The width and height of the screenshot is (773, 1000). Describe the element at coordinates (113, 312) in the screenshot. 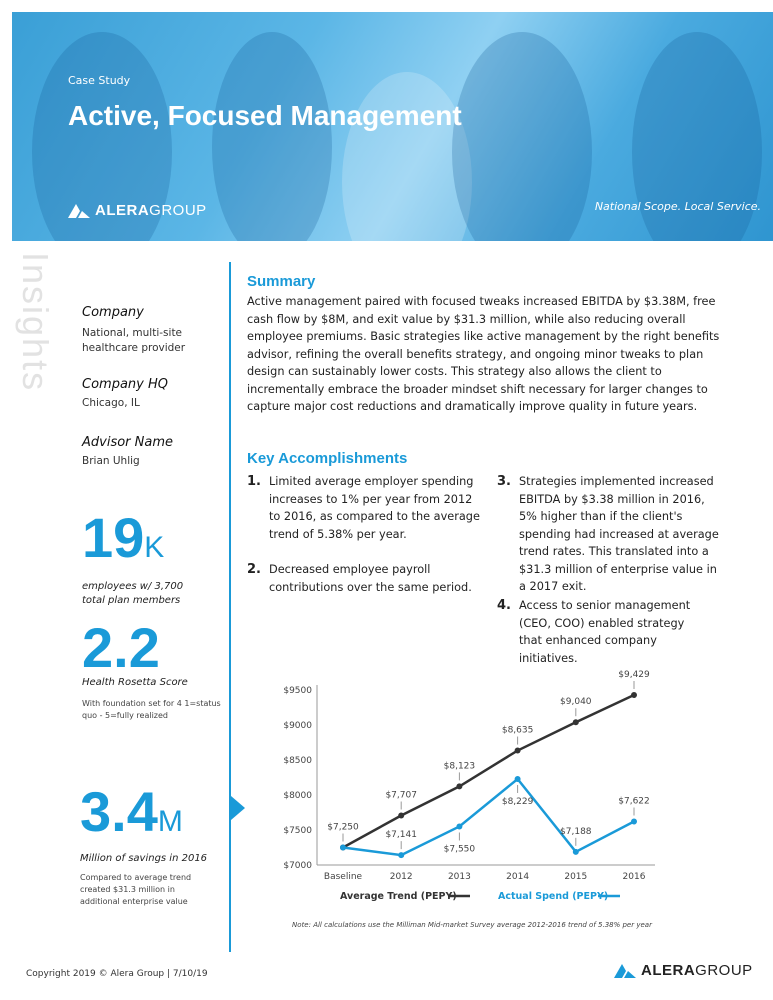

I see `field-label: Company` at that location.